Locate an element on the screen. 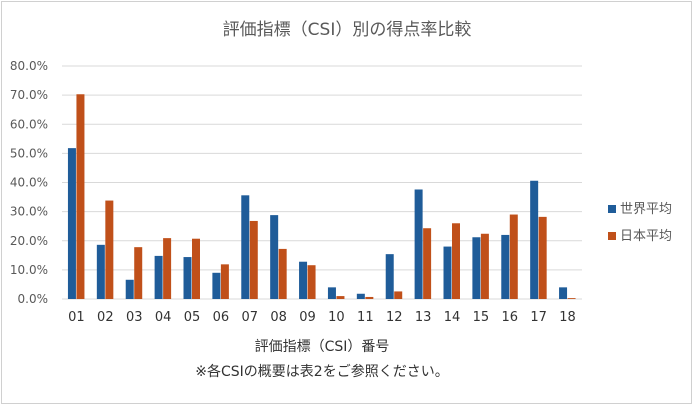 The image size is (695, 407). bar-日本平均-05 is located at coordinates (196, 268).